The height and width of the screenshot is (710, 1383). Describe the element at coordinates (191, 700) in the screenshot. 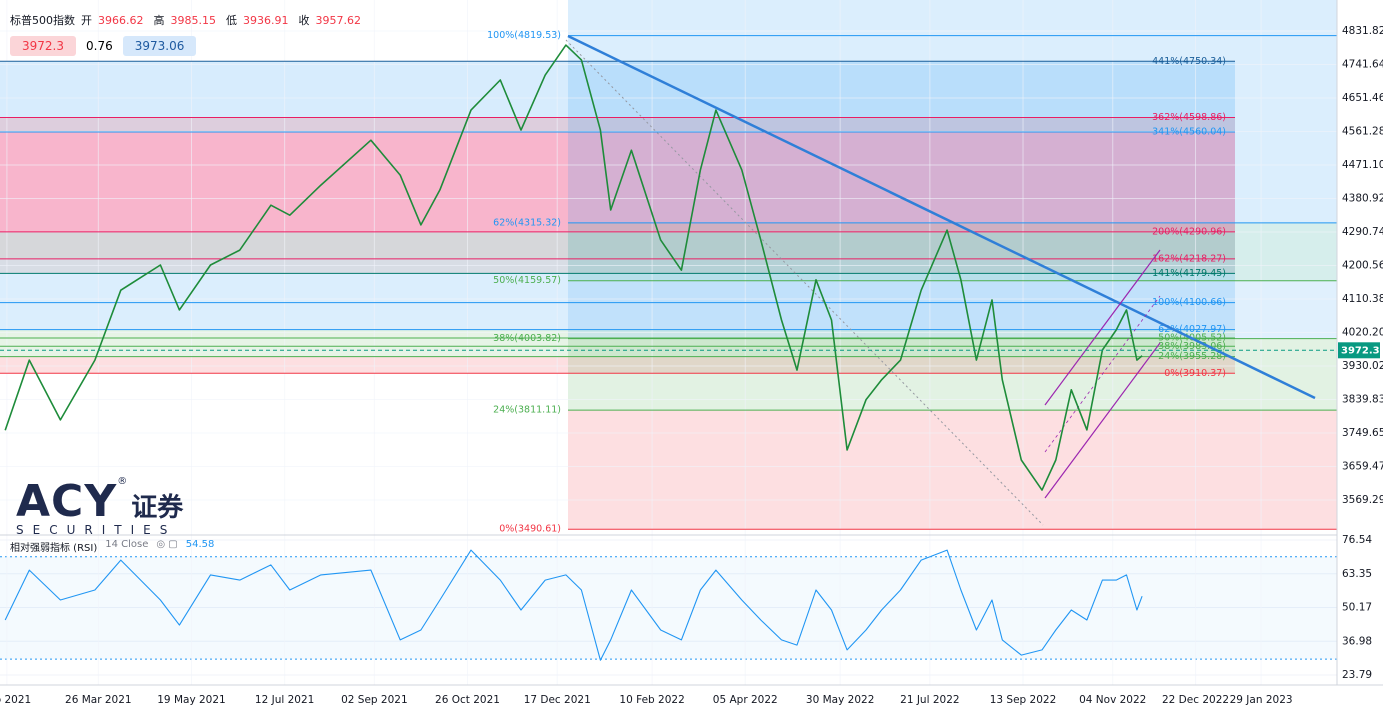

I see `time-tick-label: 19 May 2021` at that location.